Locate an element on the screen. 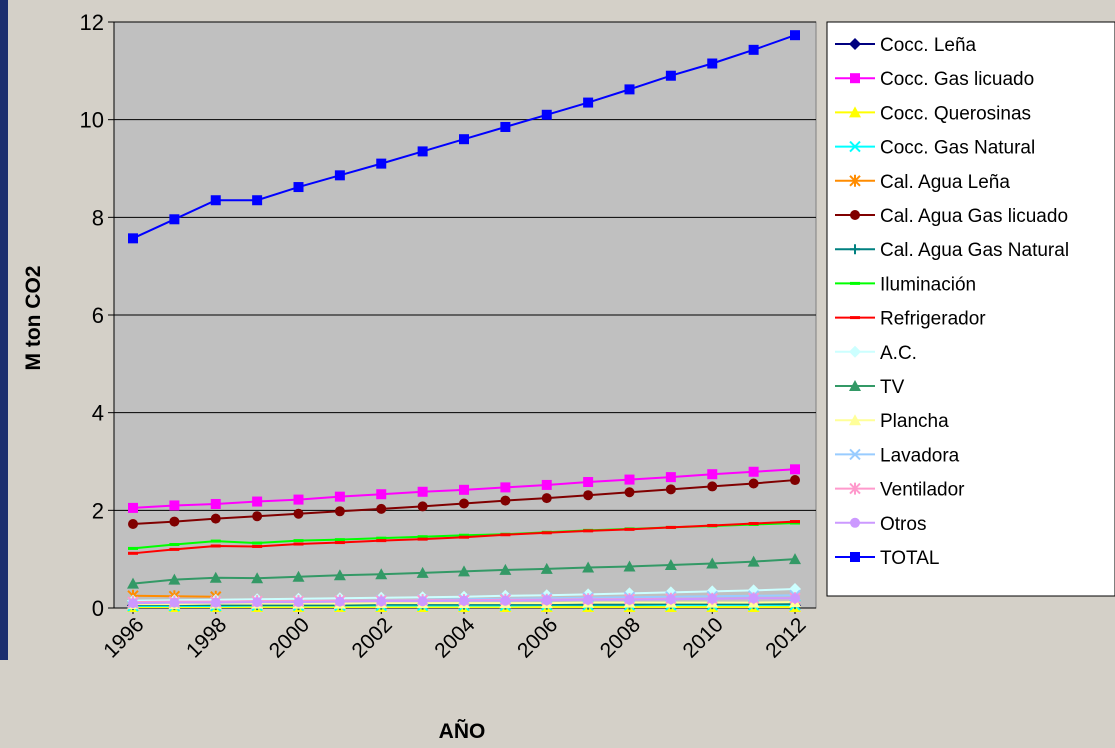 Image resolution: width=1115 pixels, height=748 pixels. legend-label: Cal. Agua Gas licuado is located at coordinates (974, 216).